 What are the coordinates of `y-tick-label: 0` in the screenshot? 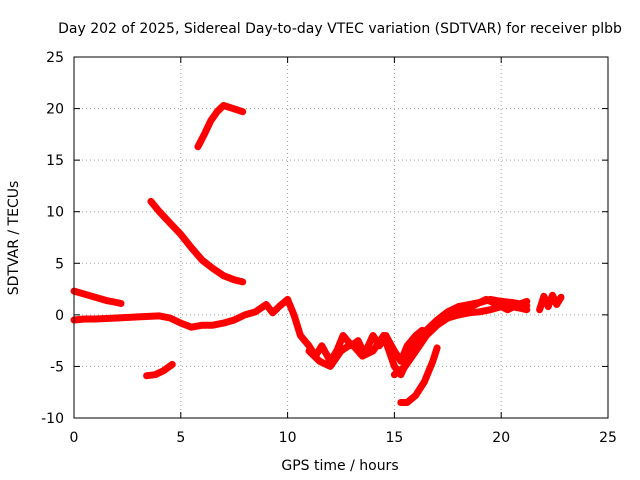 It's located at (59, 316).